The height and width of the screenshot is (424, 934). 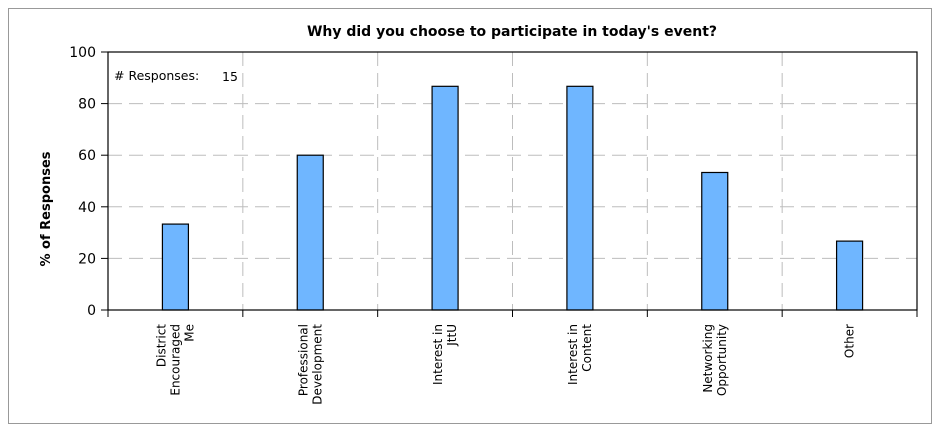 What do you see at coordinates (91, 311) in the screenshot?
I see `y-tick-label: 0` at bounding box center [91, 311].